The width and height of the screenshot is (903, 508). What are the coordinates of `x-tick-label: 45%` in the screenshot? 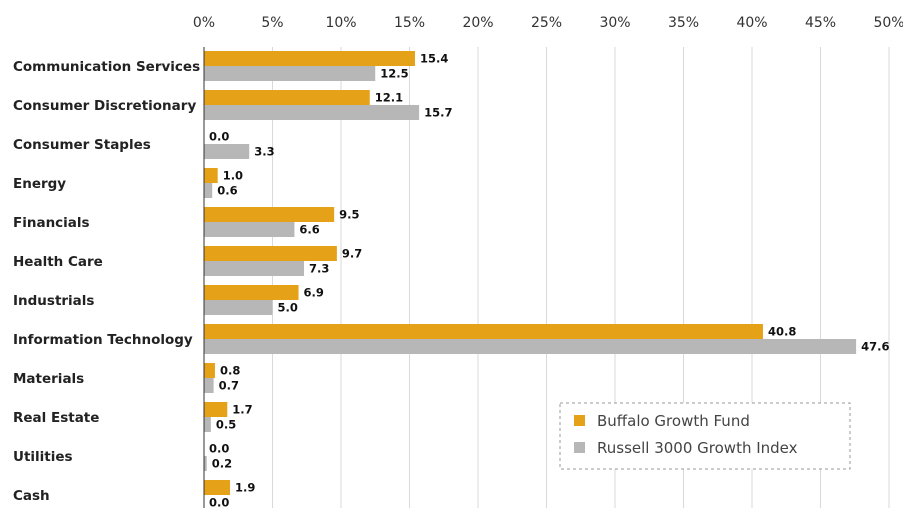 It's located at (820, 23).